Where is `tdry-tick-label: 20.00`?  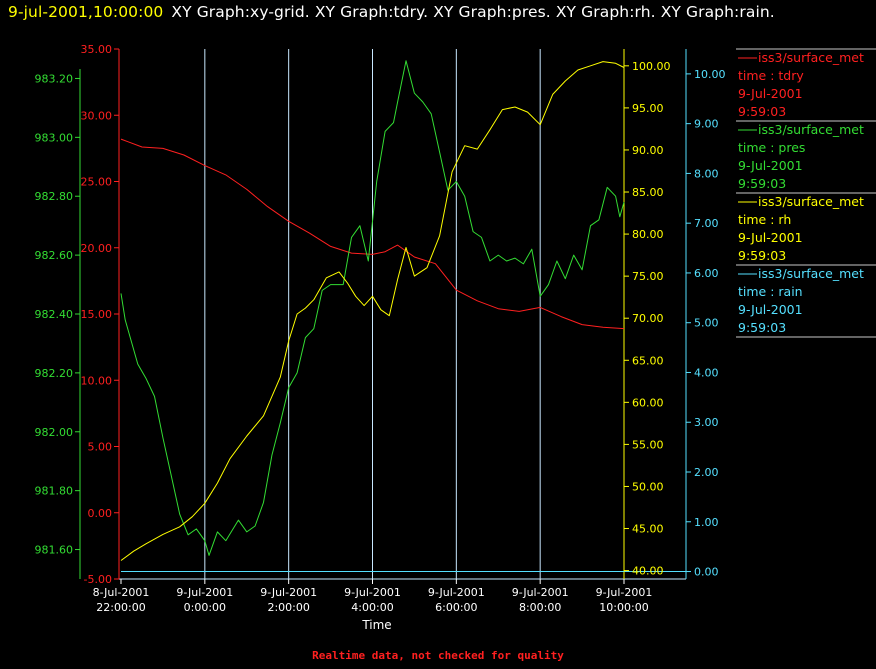
tdry-tick-label: 20.00 is located at coordinates (97, 248).